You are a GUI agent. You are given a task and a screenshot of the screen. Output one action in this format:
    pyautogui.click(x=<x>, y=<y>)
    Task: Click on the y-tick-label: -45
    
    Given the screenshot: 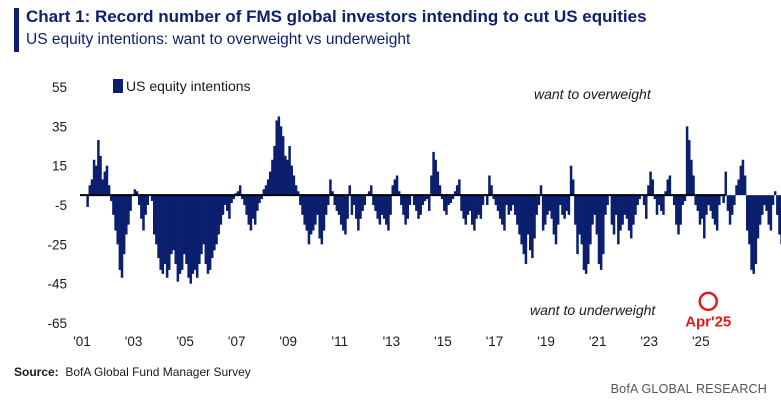 What is the action you would take?
    pyautogui.click(x=57, y=284)
    